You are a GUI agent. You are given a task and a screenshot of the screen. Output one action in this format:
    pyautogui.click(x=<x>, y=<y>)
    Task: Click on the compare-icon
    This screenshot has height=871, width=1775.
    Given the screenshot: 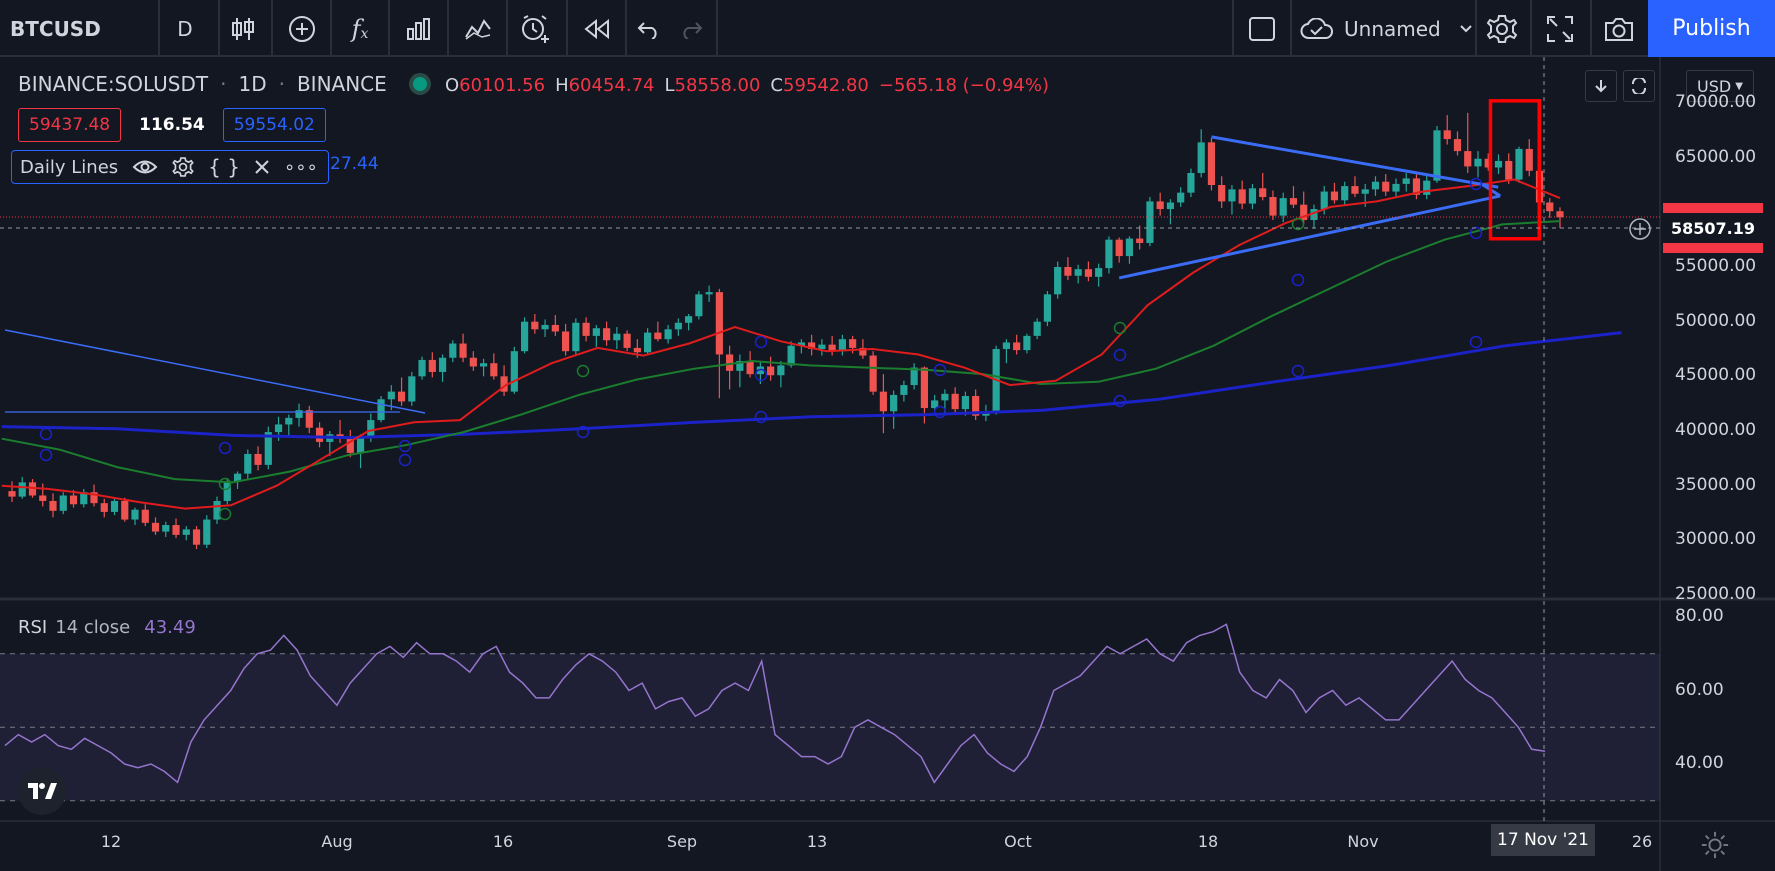 What is the action you would take?
    pyautogui.click(x=478, y=28)
    